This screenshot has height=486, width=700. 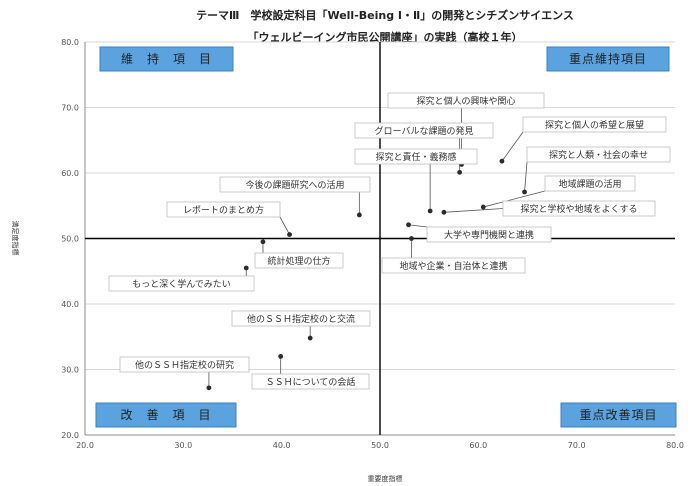 What do you see at coordinates (70, 239) in the screenshot?
I see `y-tick-label: 50.0` at bounding box center [70, 239].